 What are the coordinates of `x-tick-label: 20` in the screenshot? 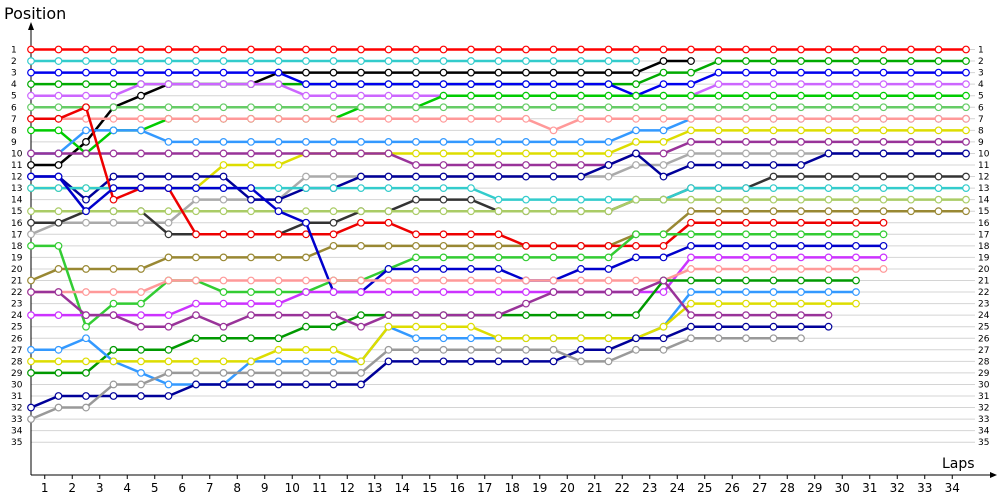 It's located at (567, 488).